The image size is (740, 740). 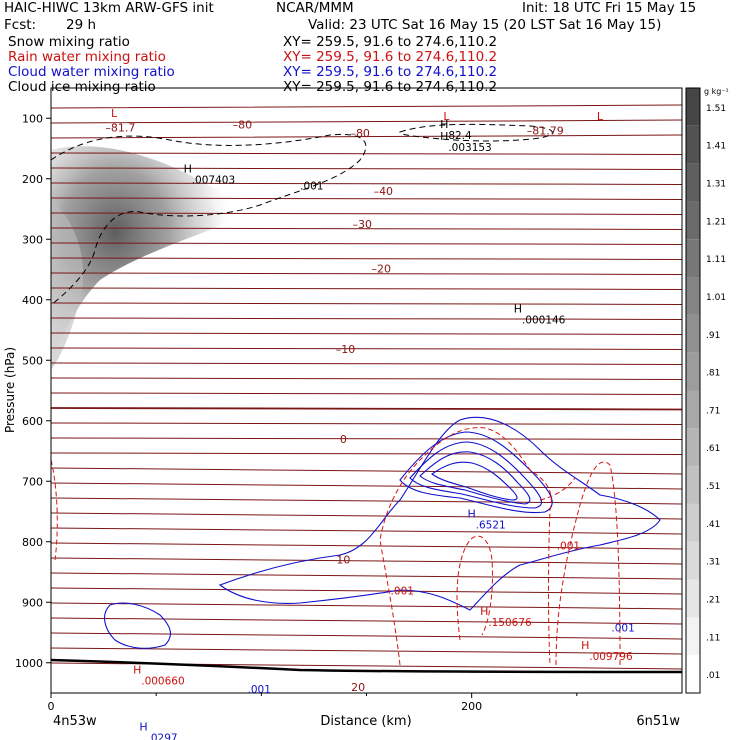 What do you see at coordinates (471, 706) in the screenshot?
I see `x-tick-label: 200` at bounding box center [471, 706].